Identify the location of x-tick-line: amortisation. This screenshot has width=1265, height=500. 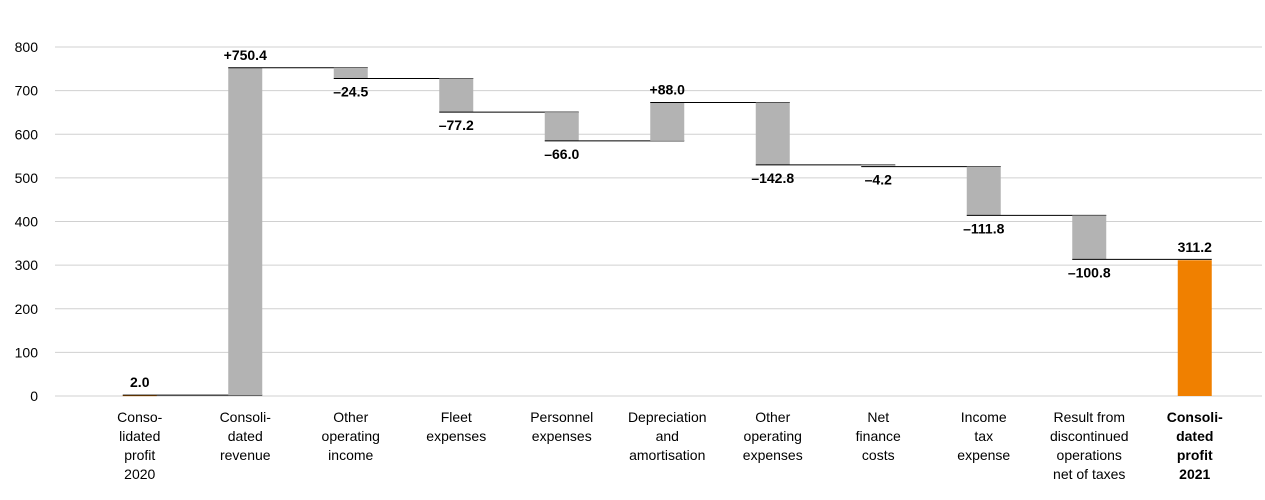
(667, 455).